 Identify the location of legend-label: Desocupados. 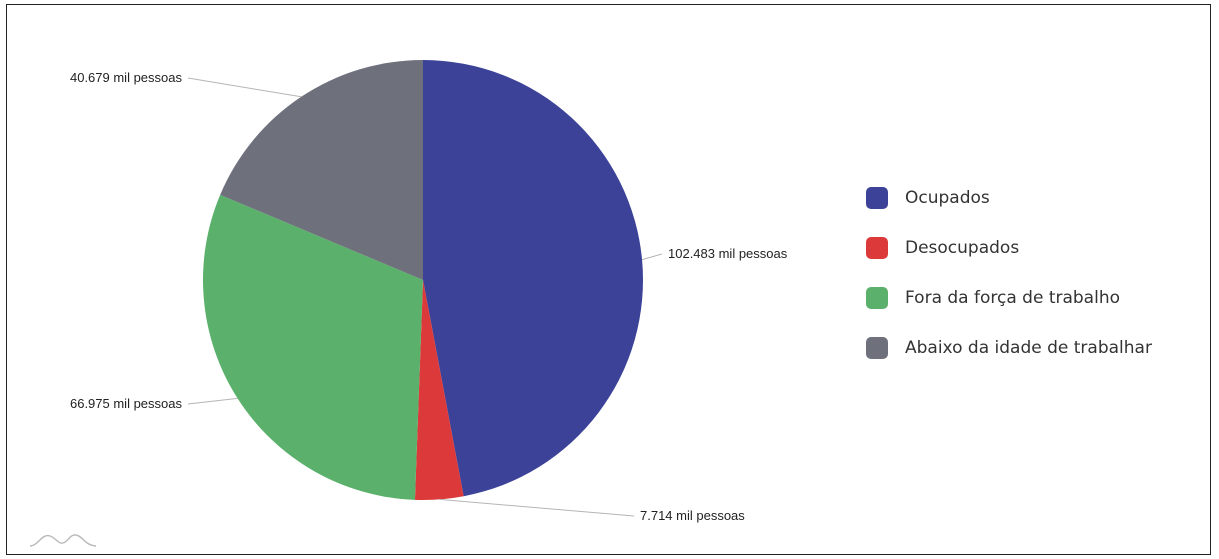
(962, 247).